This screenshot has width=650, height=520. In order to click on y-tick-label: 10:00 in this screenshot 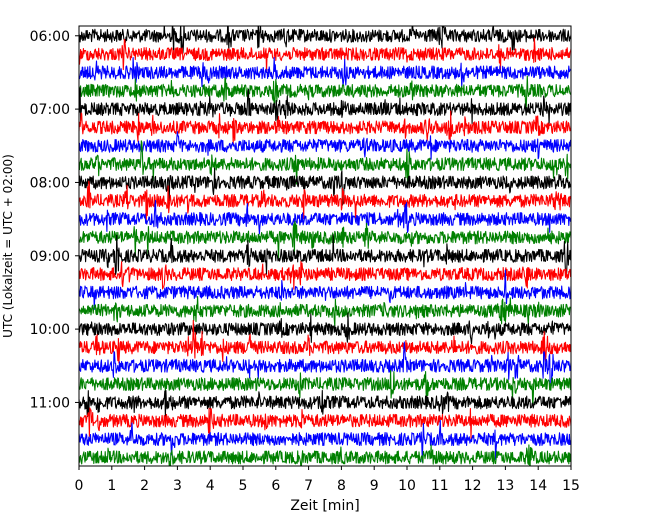, I will do `click(50, 330)`.